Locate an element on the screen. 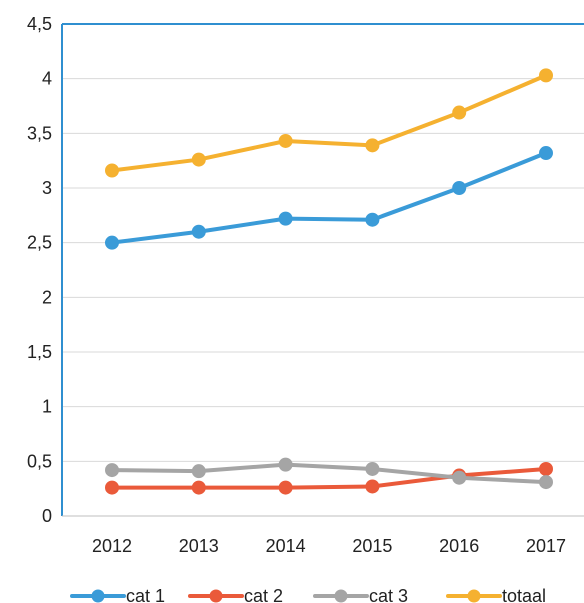 Image resolution: width=584 pixels, height=603 pixels. series-totaal is located at coordinates (329, 123).